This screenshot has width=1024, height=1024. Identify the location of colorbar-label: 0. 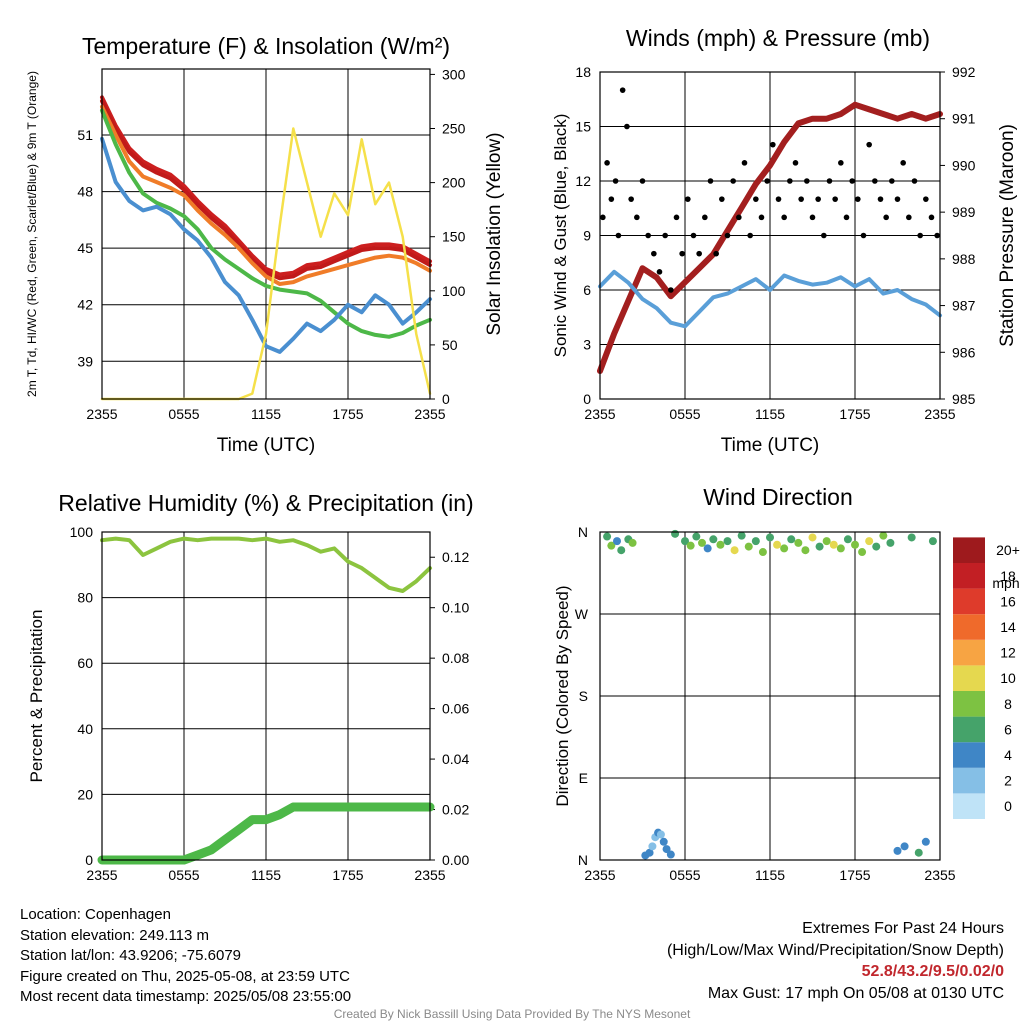
(1008, 806).